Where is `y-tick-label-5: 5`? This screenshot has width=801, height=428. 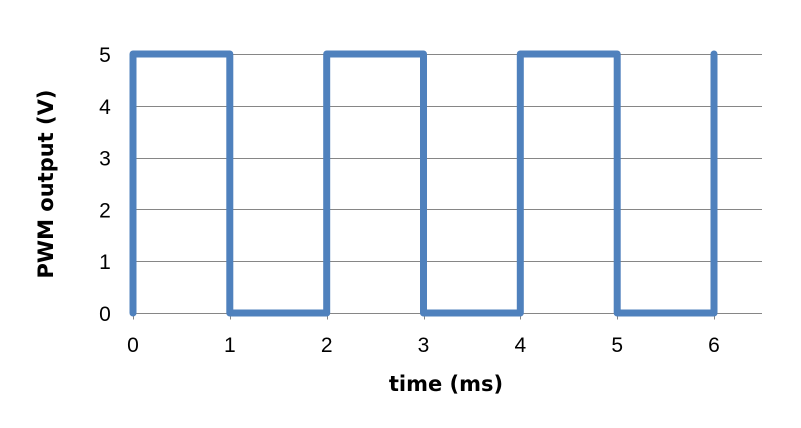 y-tick-label-5: 5 is located at coordinates (105, 55).